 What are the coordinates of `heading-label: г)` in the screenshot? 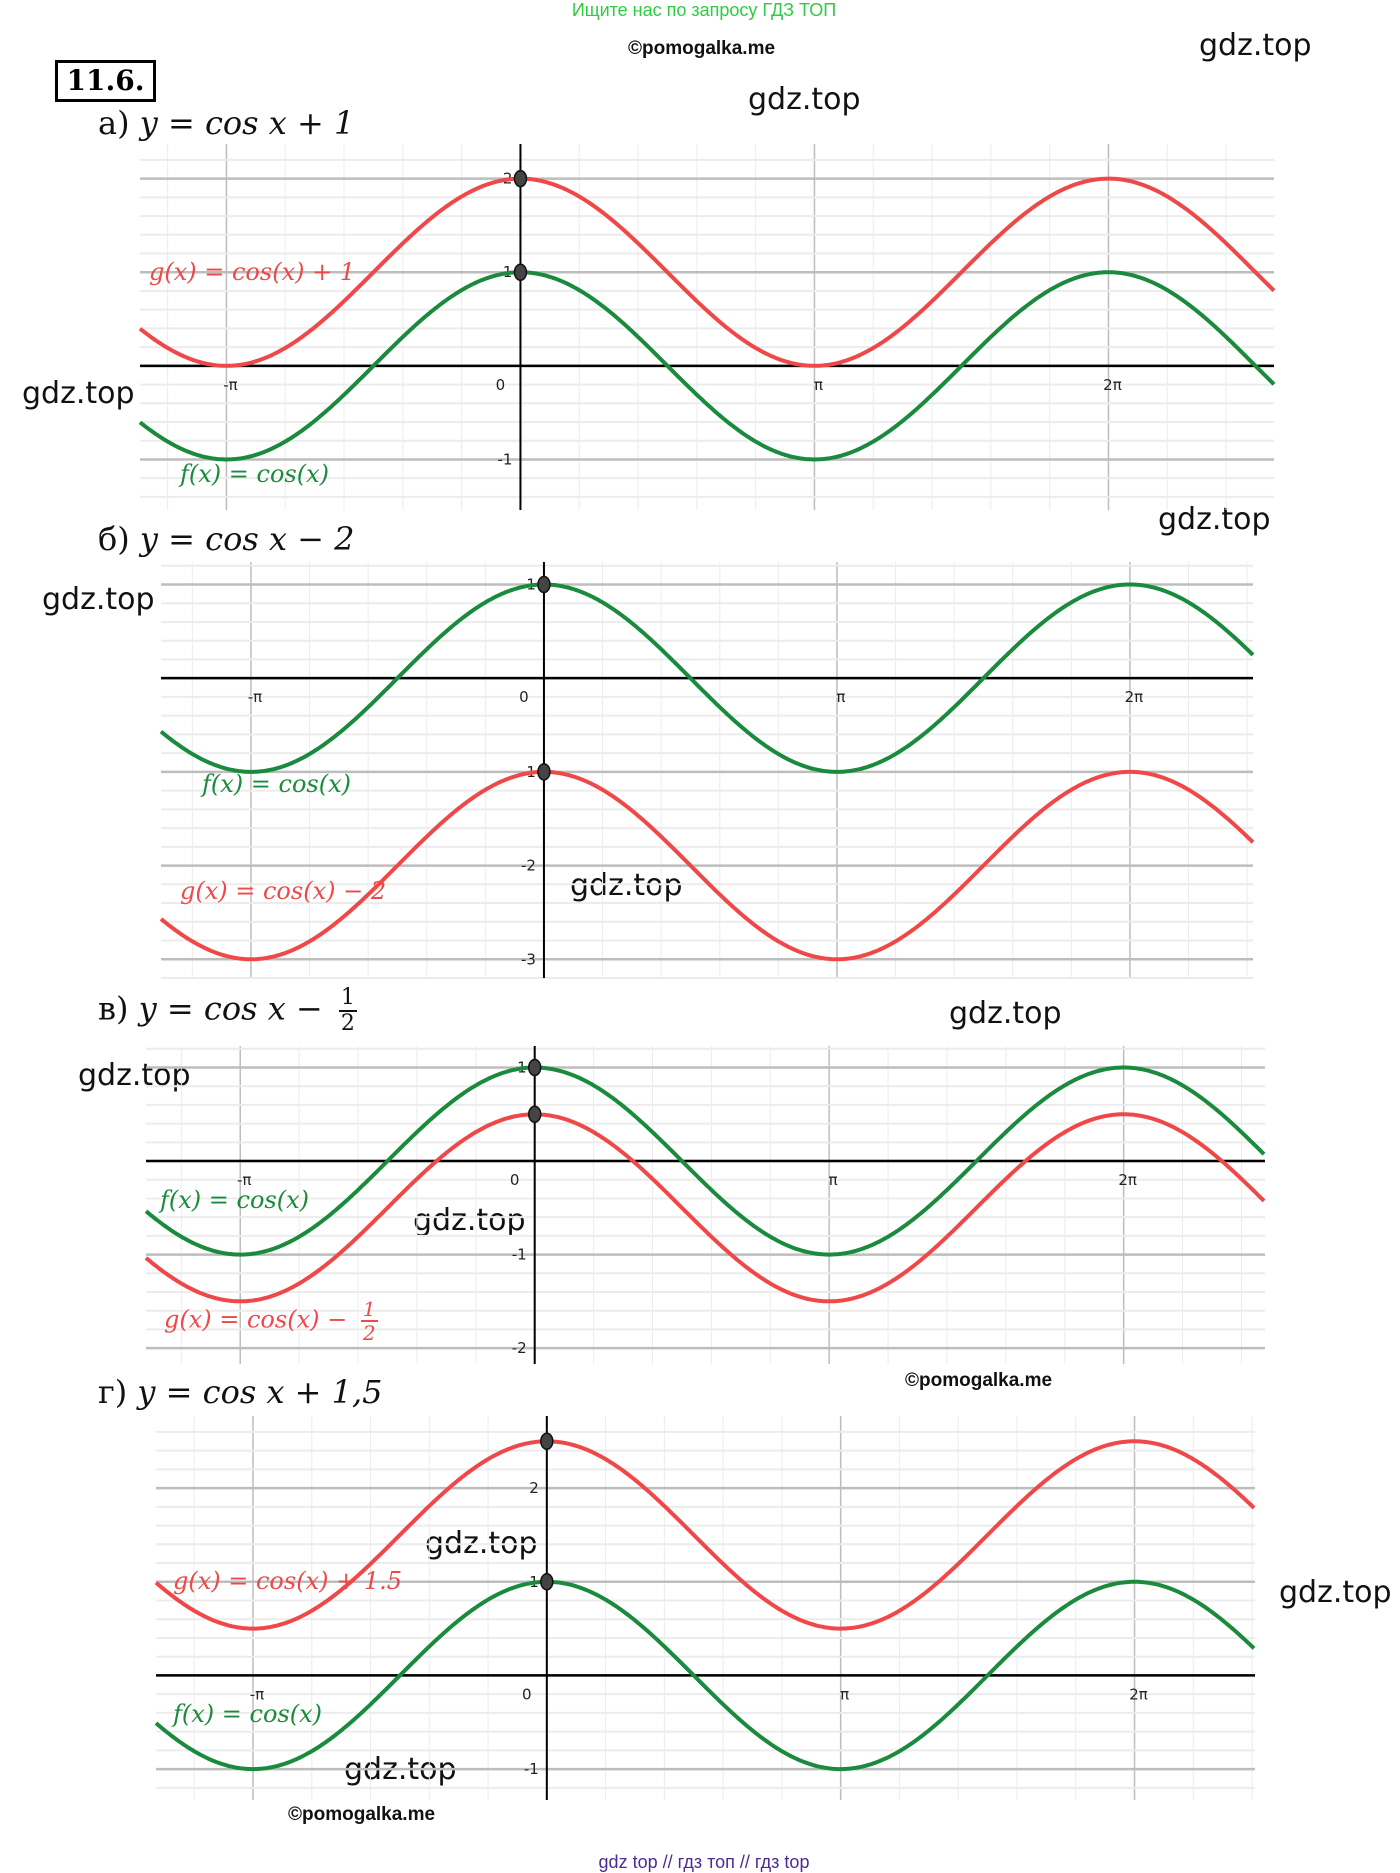 It's located at (113, 1392).